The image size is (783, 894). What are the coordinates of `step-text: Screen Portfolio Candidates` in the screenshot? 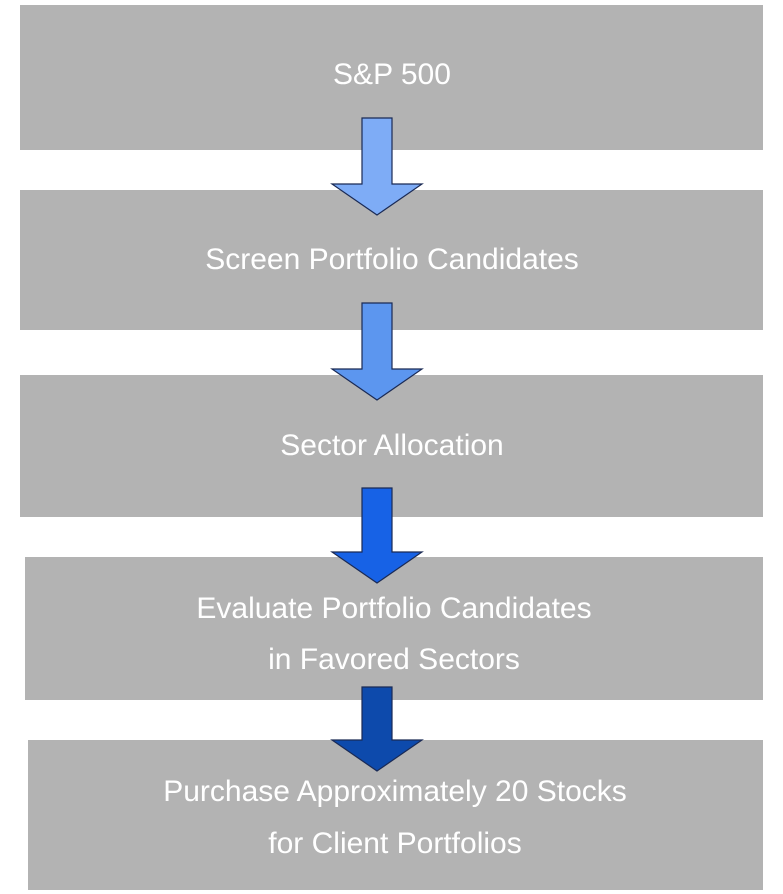 It's located at (392, 259).